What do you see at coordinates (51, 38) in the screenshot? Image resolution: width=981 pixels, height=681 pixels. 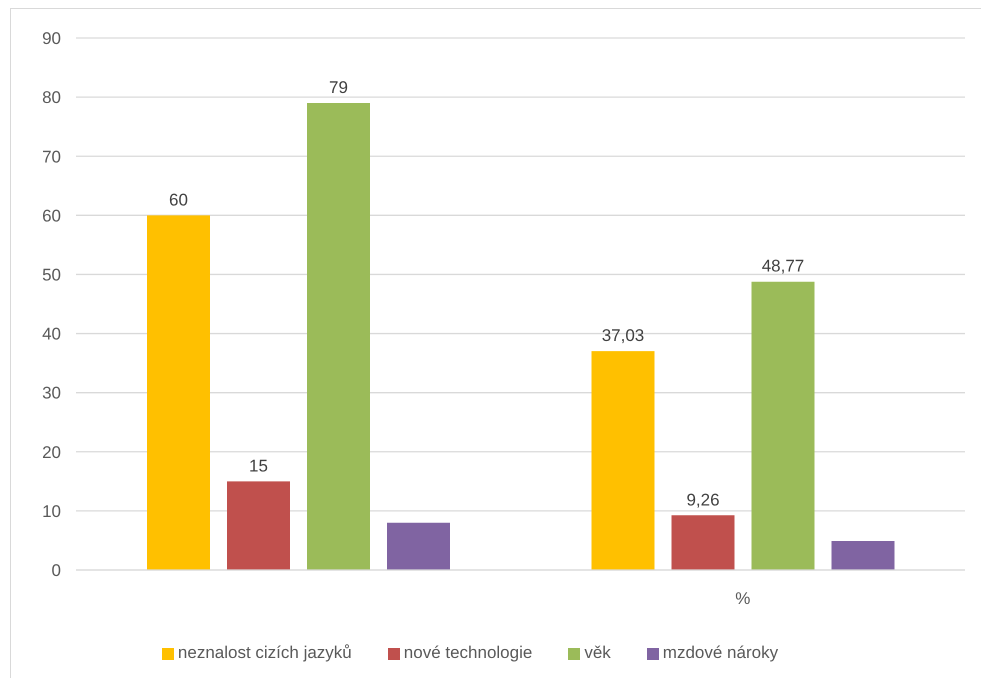 I see `y-tick-label: 90` at bounding box center [51, 38].